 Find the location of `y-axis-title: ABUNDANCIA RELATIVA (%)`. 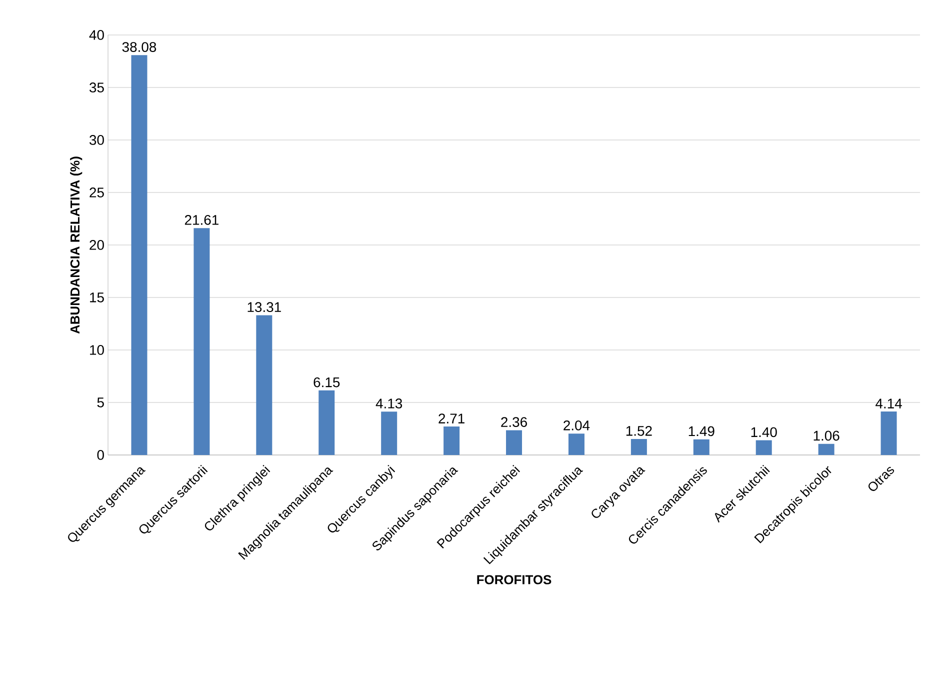

y-axis-title: ABUNDANCIA RELATIVA (%) is located at coordinates (76, 245).